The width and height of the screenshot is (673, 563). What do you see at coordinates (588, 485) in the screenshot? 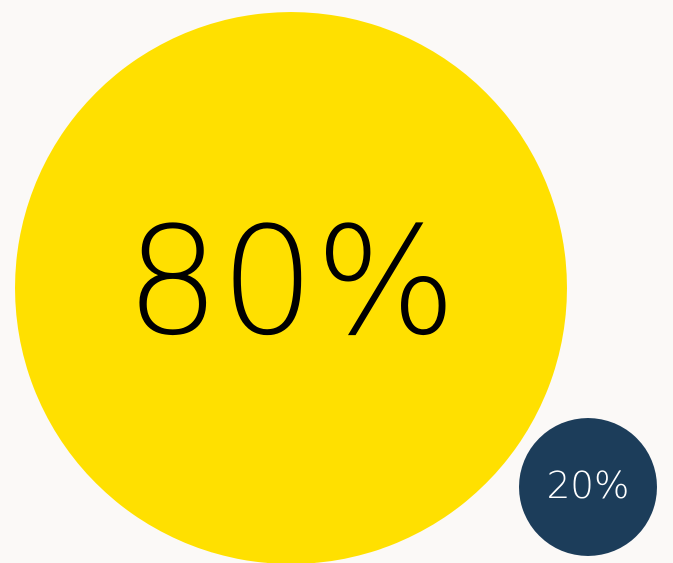
I see `data-label: 20%` at bounding box center [588, 485].